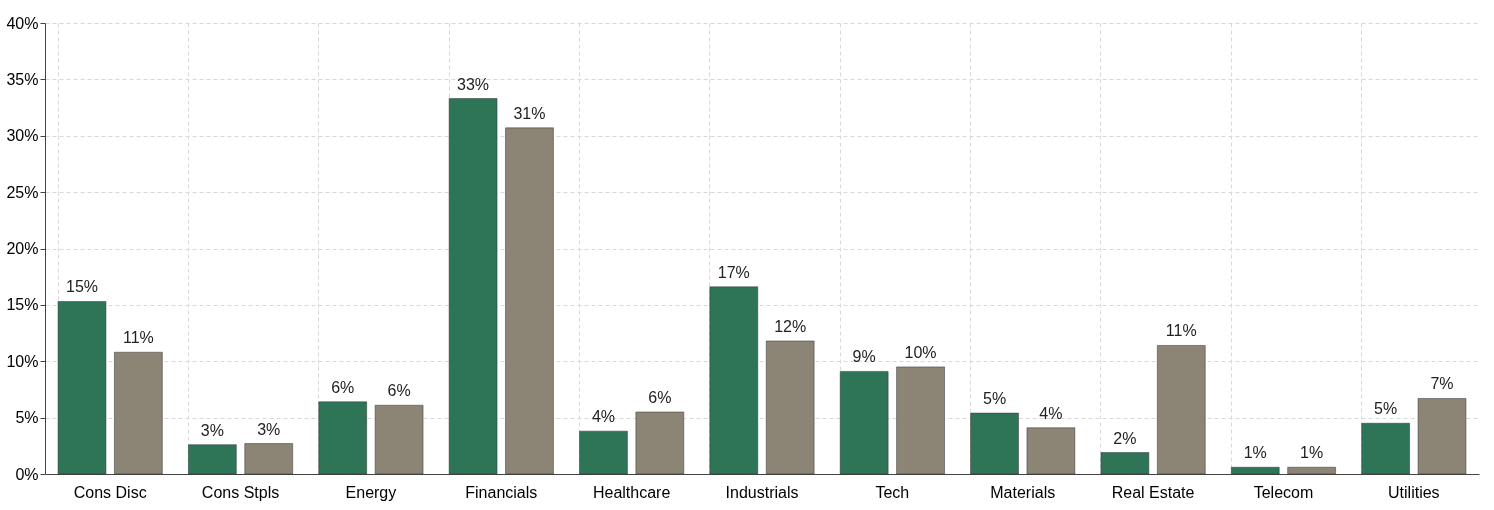 Image resolution: width=1494 pixels, height=510 pixels. I want to click on y-tick-label: 15%, so click(22, 305).